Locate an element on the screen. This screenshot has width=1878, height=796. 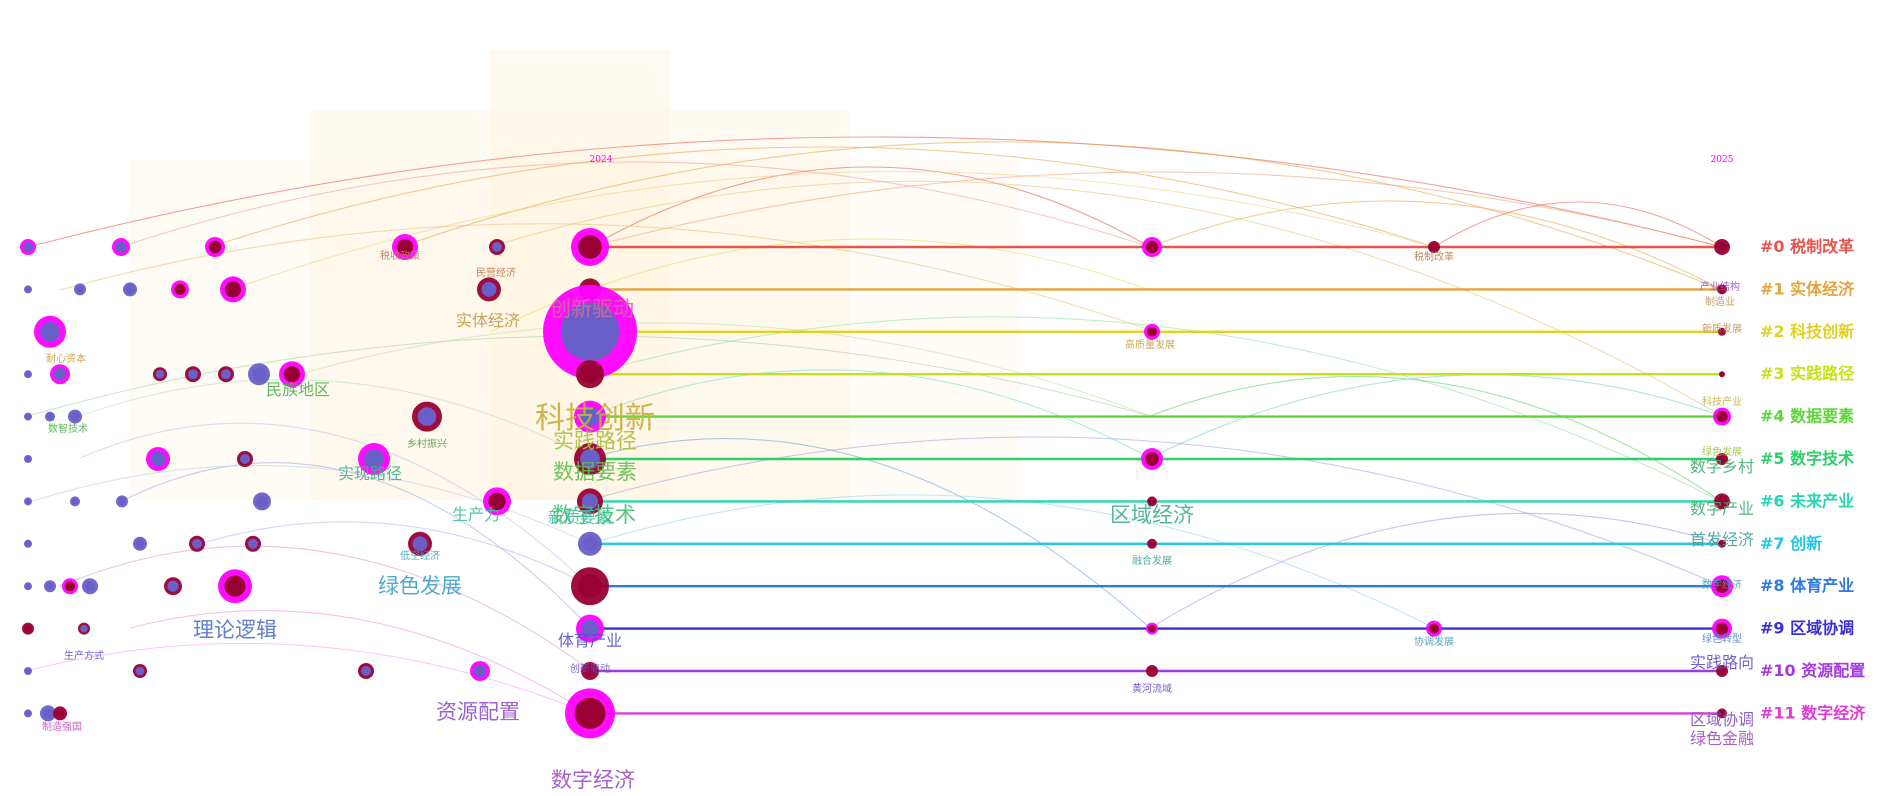
keyword-label: 区域经济 is located at coordinates (1152, 515).